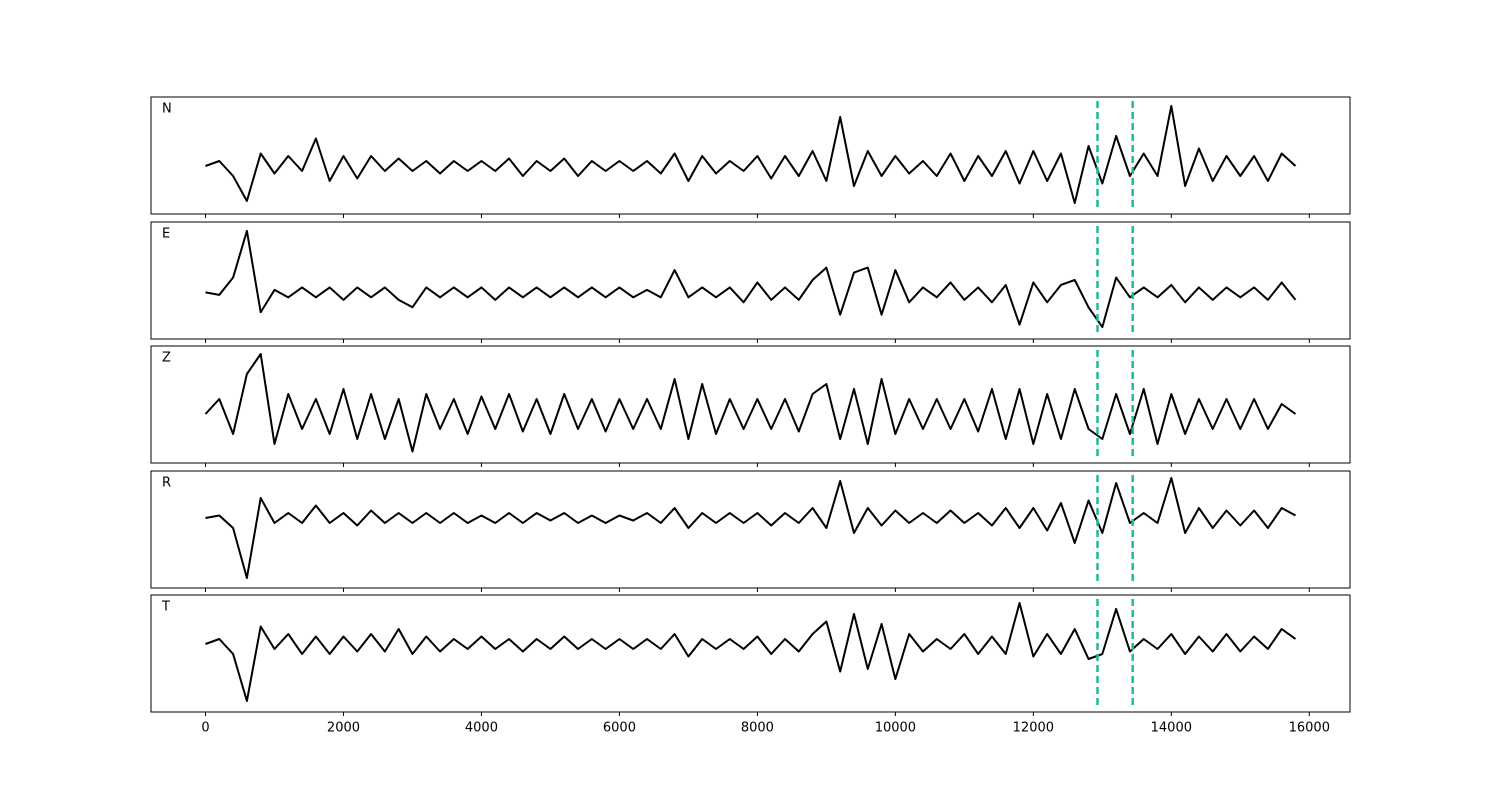  What do you see at coordinates (343, 728) in the screenshot?
I see `x-tick-label: 2000` at bounding box center [343, 728].